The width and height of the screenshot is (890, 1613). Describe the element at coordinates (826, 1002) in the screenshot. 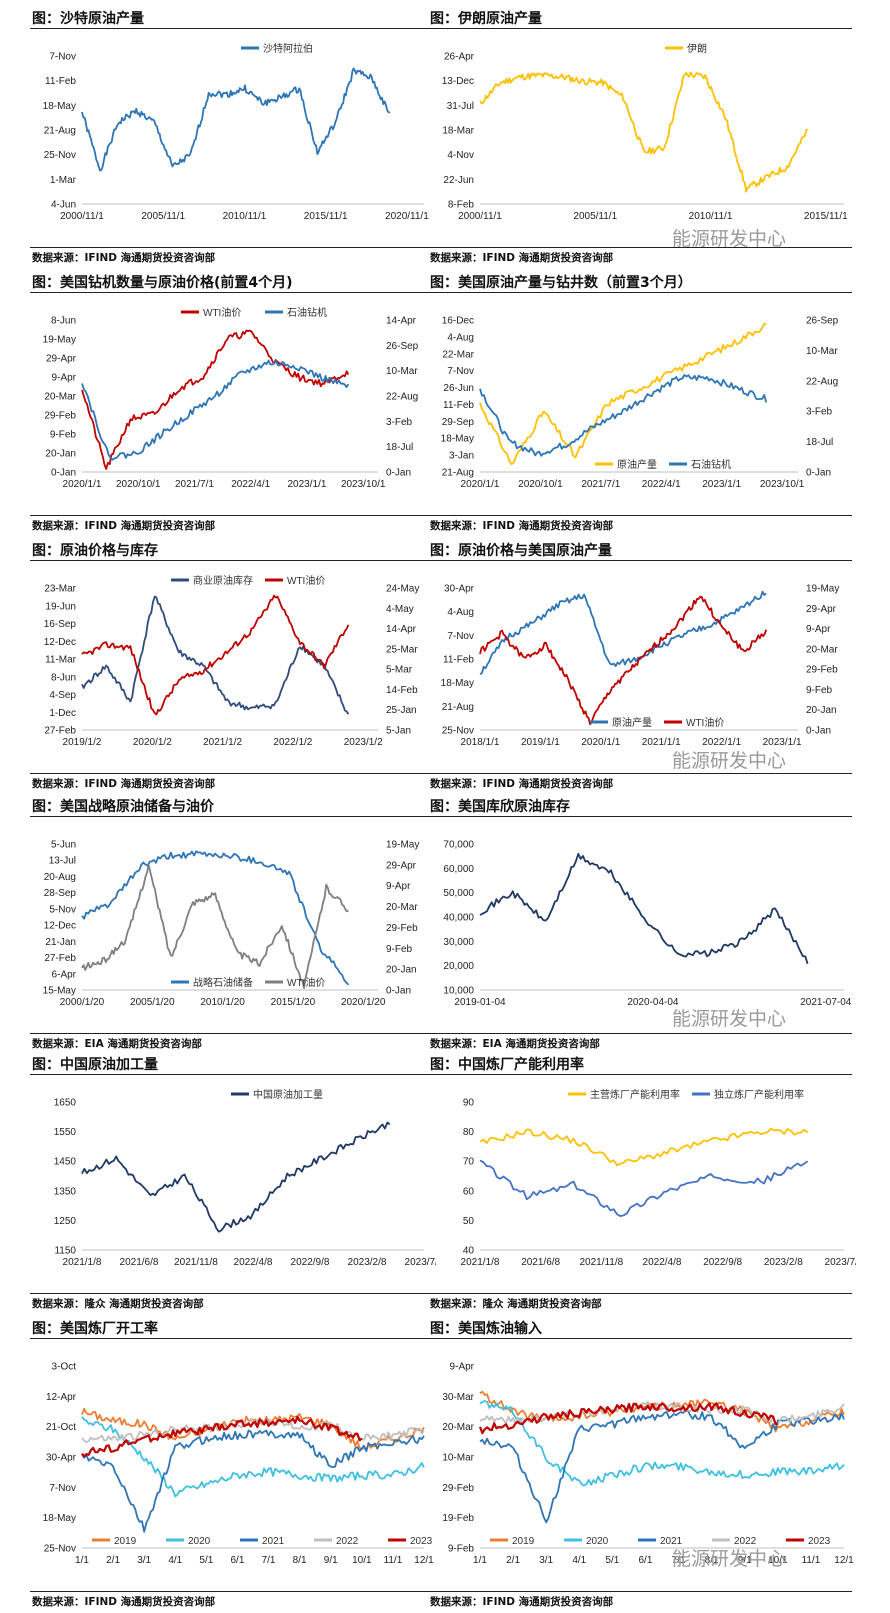

I see `x-tick-label: 2021-07-04` at that location.